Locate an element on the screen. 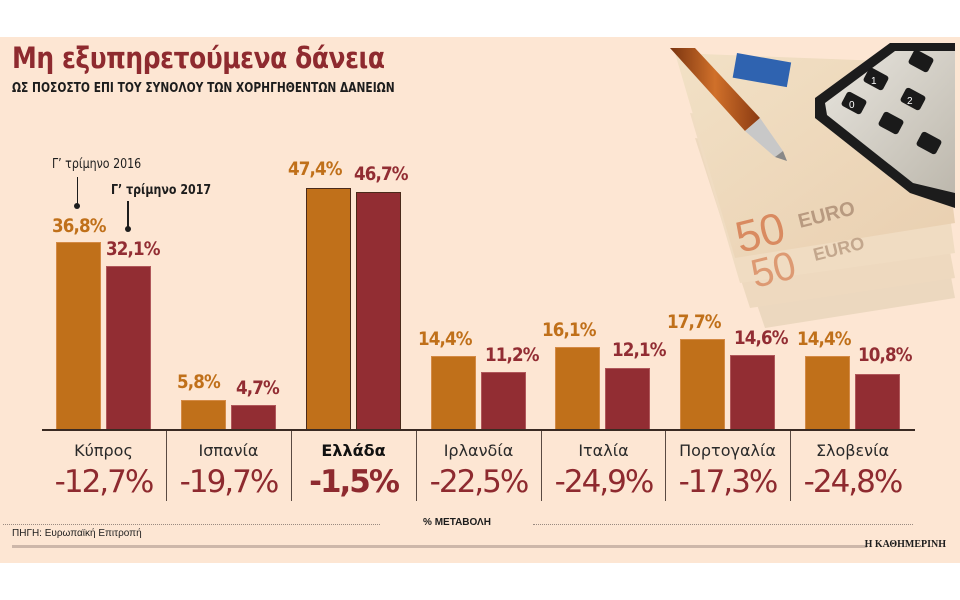 The height and width of the screenshot is (600, 960). bar-ireland-2016 is located at coordinates (453, 392).